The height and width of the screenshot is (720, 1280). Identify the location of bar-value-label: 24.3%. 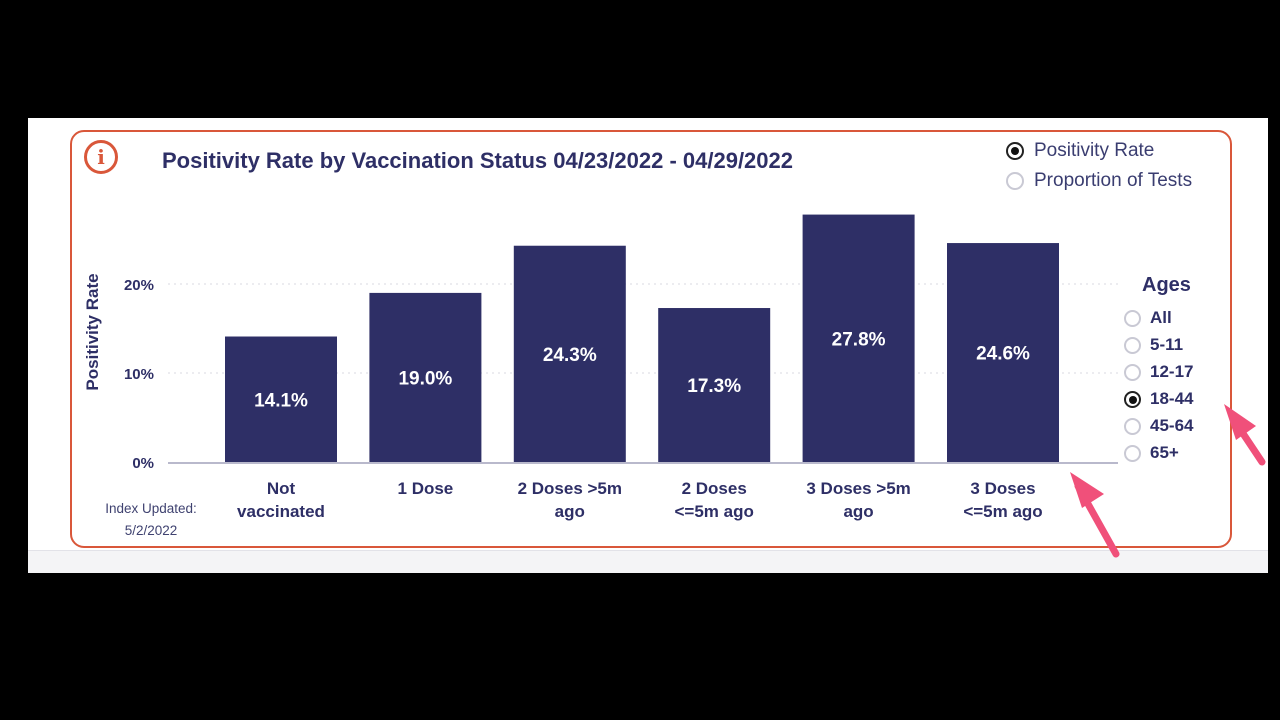
(570, 355).